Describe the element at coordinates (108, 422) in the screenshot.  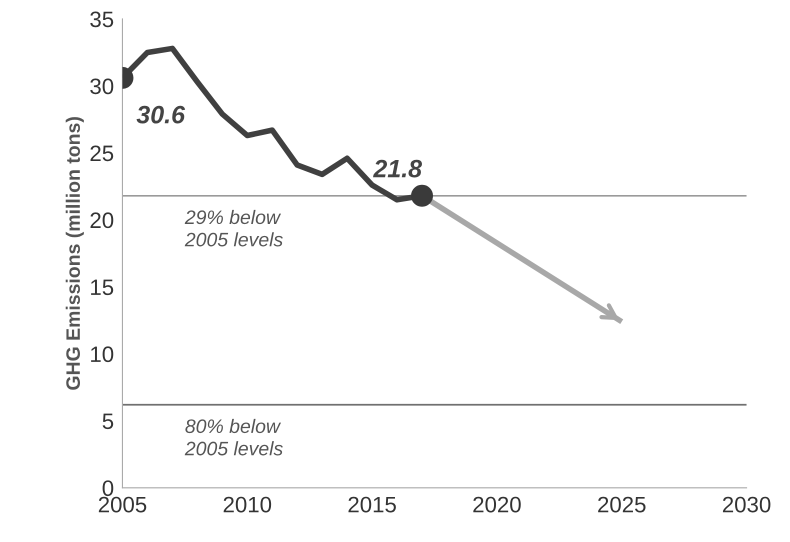
I see `y-tick-label: 5` at that location.